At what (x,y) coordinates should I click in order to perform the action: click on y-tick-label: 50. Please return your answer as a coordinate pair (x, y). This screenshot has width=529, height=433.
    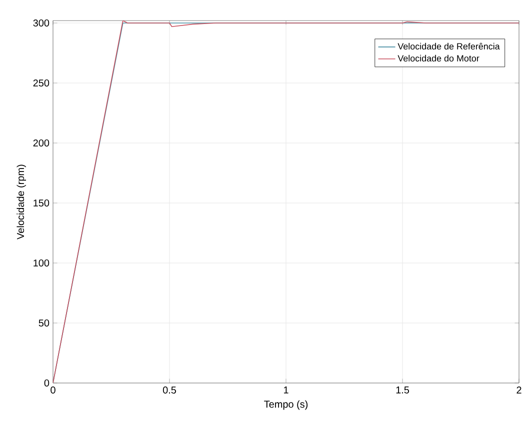
    Looking at the image, I should click on (44, 323).